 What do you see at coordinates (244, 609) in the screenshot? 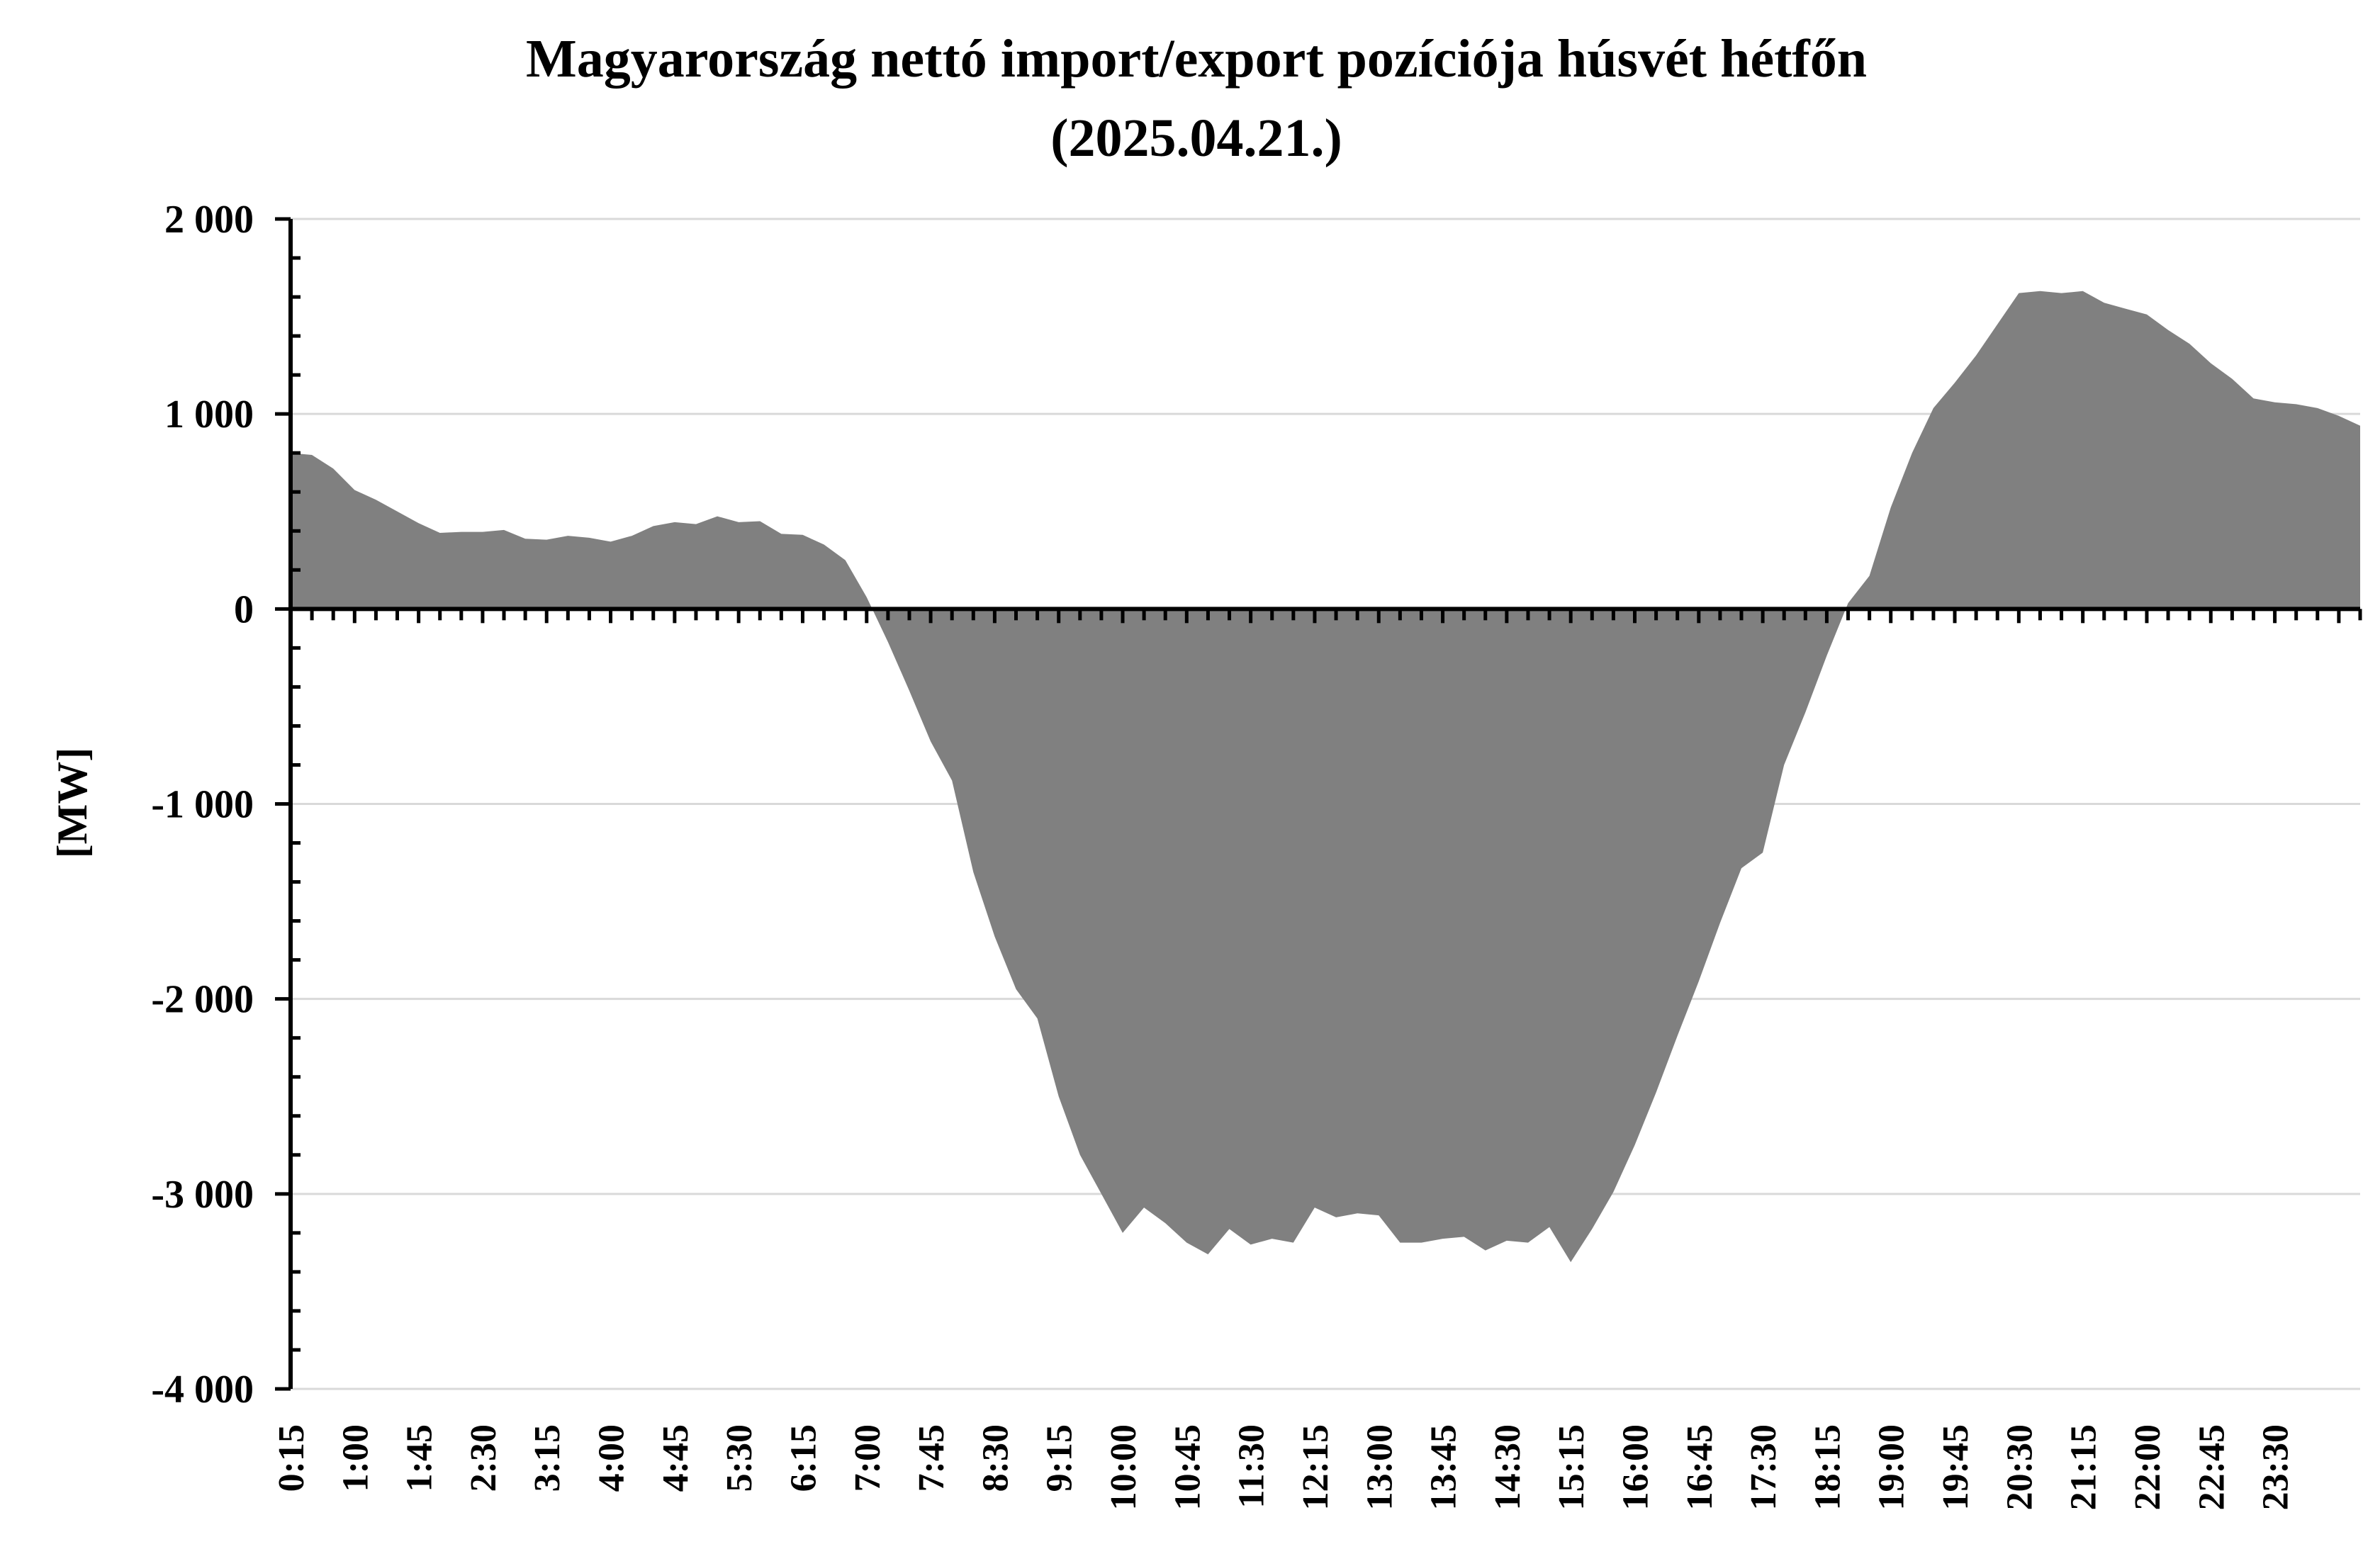
I see `y-tick-label: 0` at bounding box center [244, 609].